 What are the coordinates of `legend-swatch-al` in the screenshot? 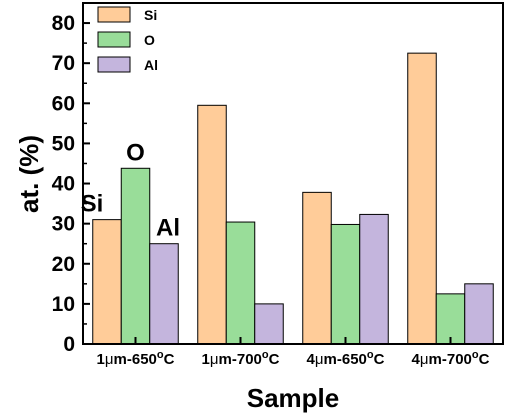 It's located at (114, 64).